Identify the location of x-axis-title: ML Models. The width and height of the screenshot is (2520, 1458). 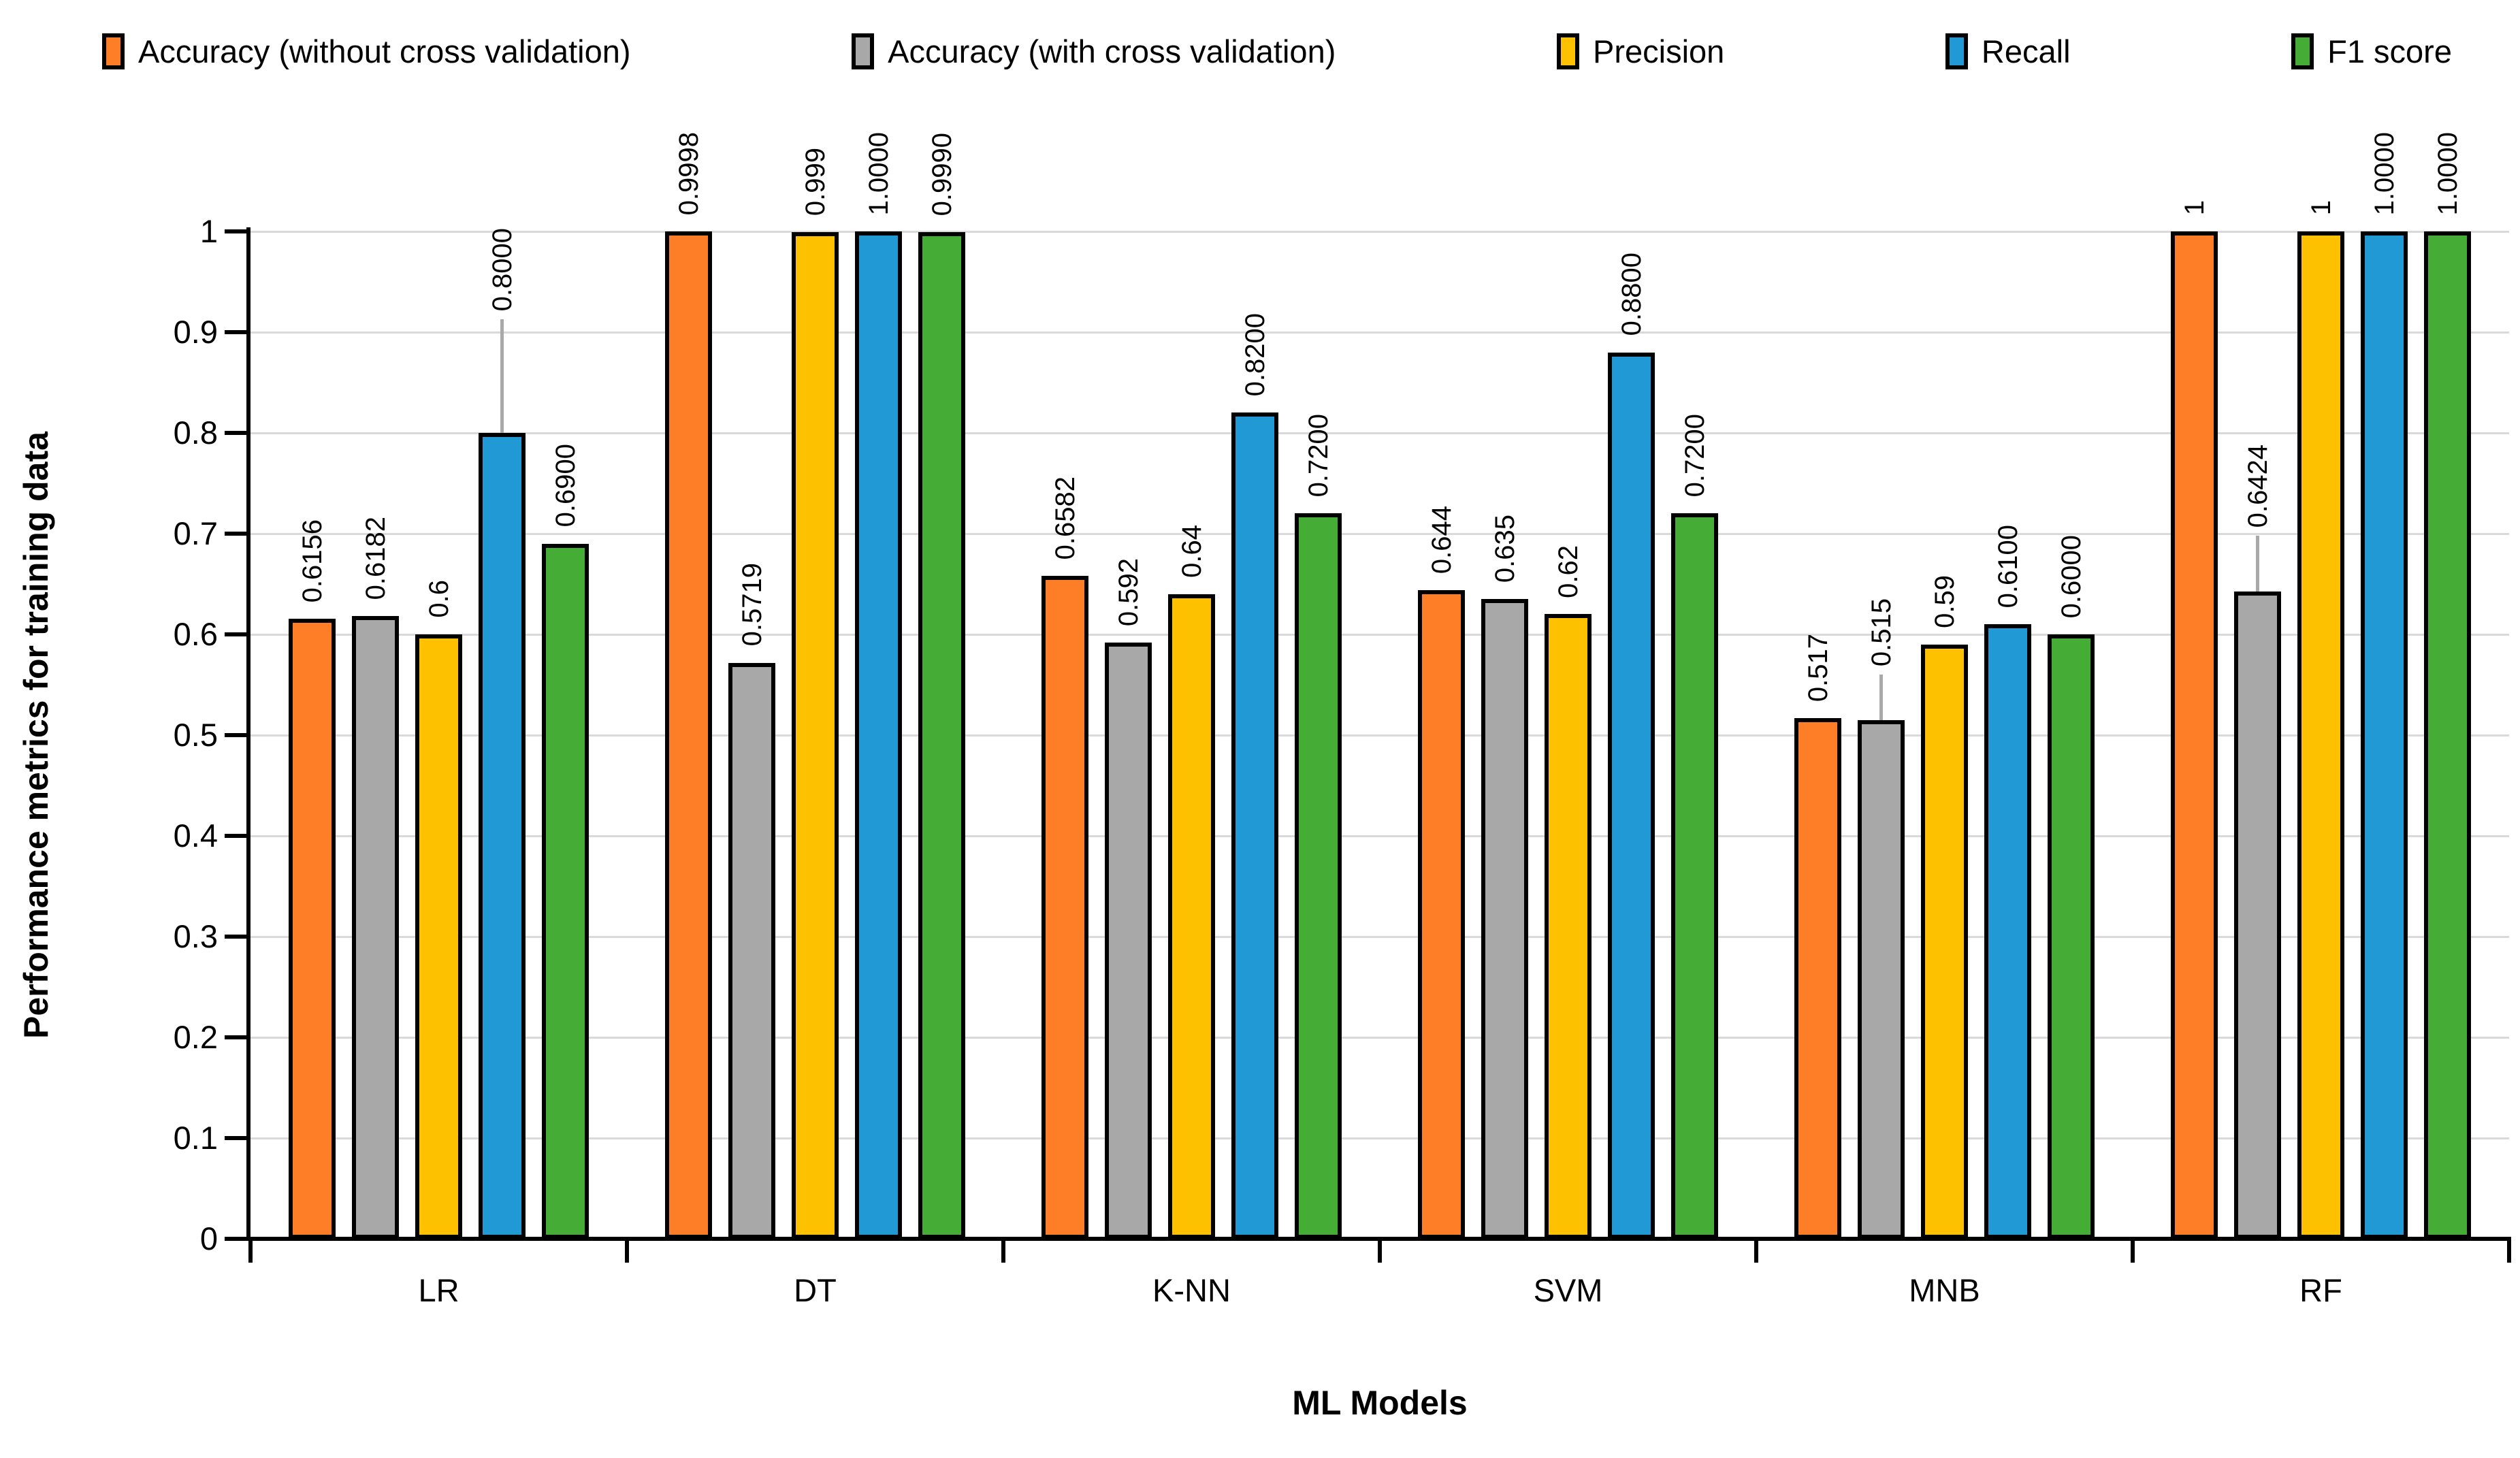
(1380, 1403).